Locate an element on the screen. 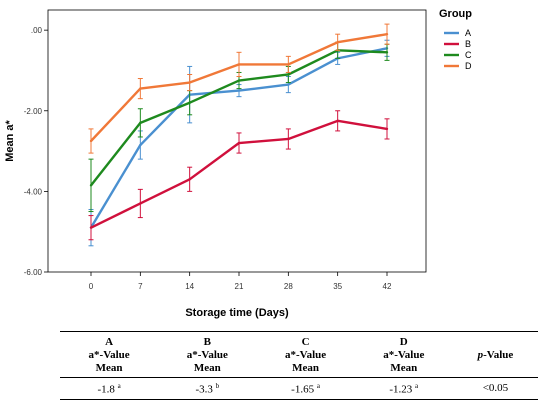 This screenshot has width=550, height=401. x-tick-label: 28 is located at coordinates (288, 286).